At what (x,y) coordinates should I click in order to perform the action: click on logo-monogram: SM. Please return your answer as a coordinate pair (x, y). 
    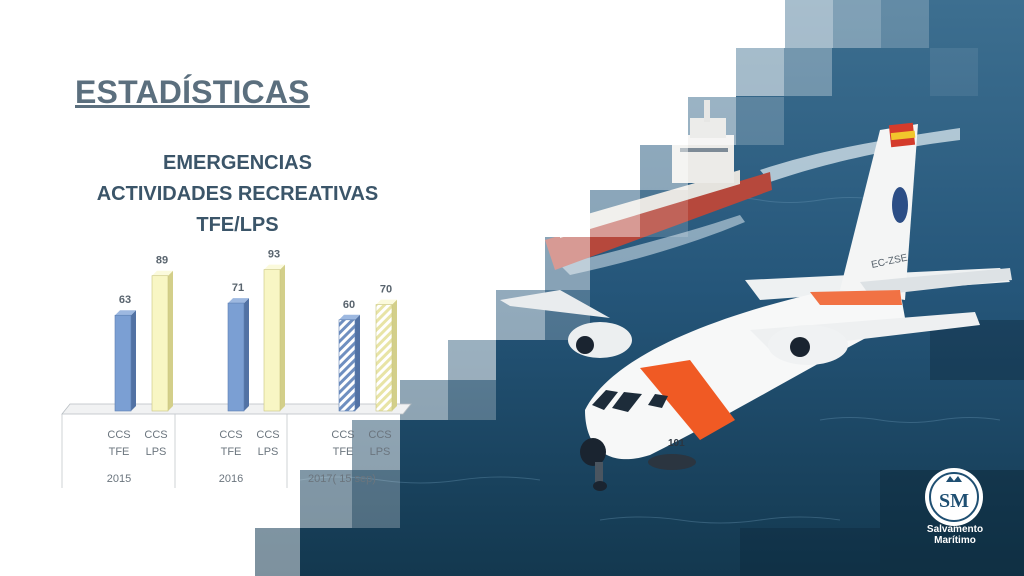
    Looking at the image, I should click on (954, 501).